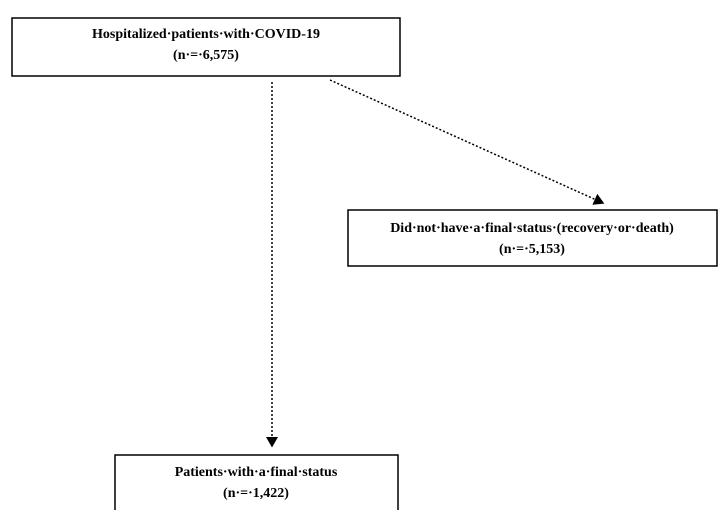 This screenshot has height=510, width=718. I want to click on node-label: Hospitalized·patients·with·COVID-19, so click(206, 34).